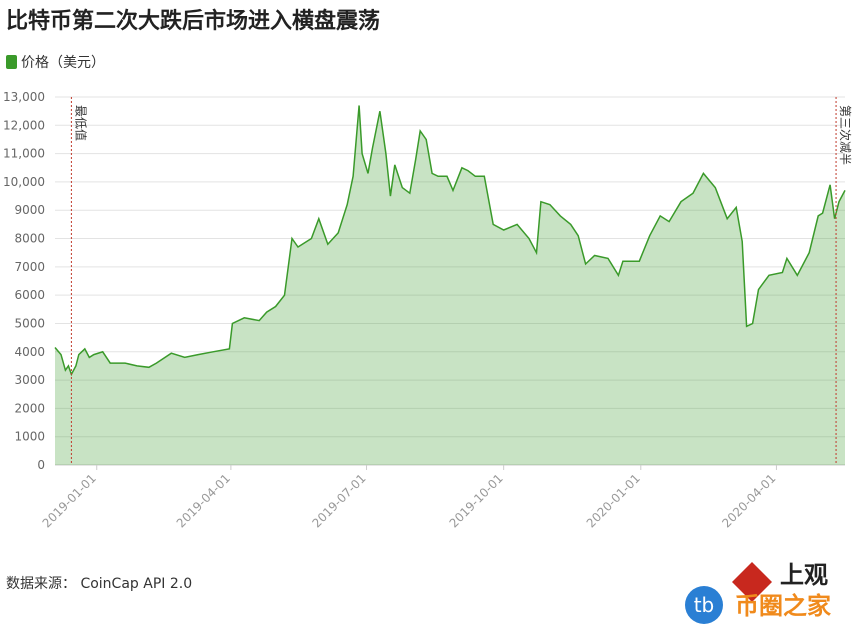  Describe the element at coordinates (29, 437) in the screenshot. I see `y-tick-label: 1000` at that location.